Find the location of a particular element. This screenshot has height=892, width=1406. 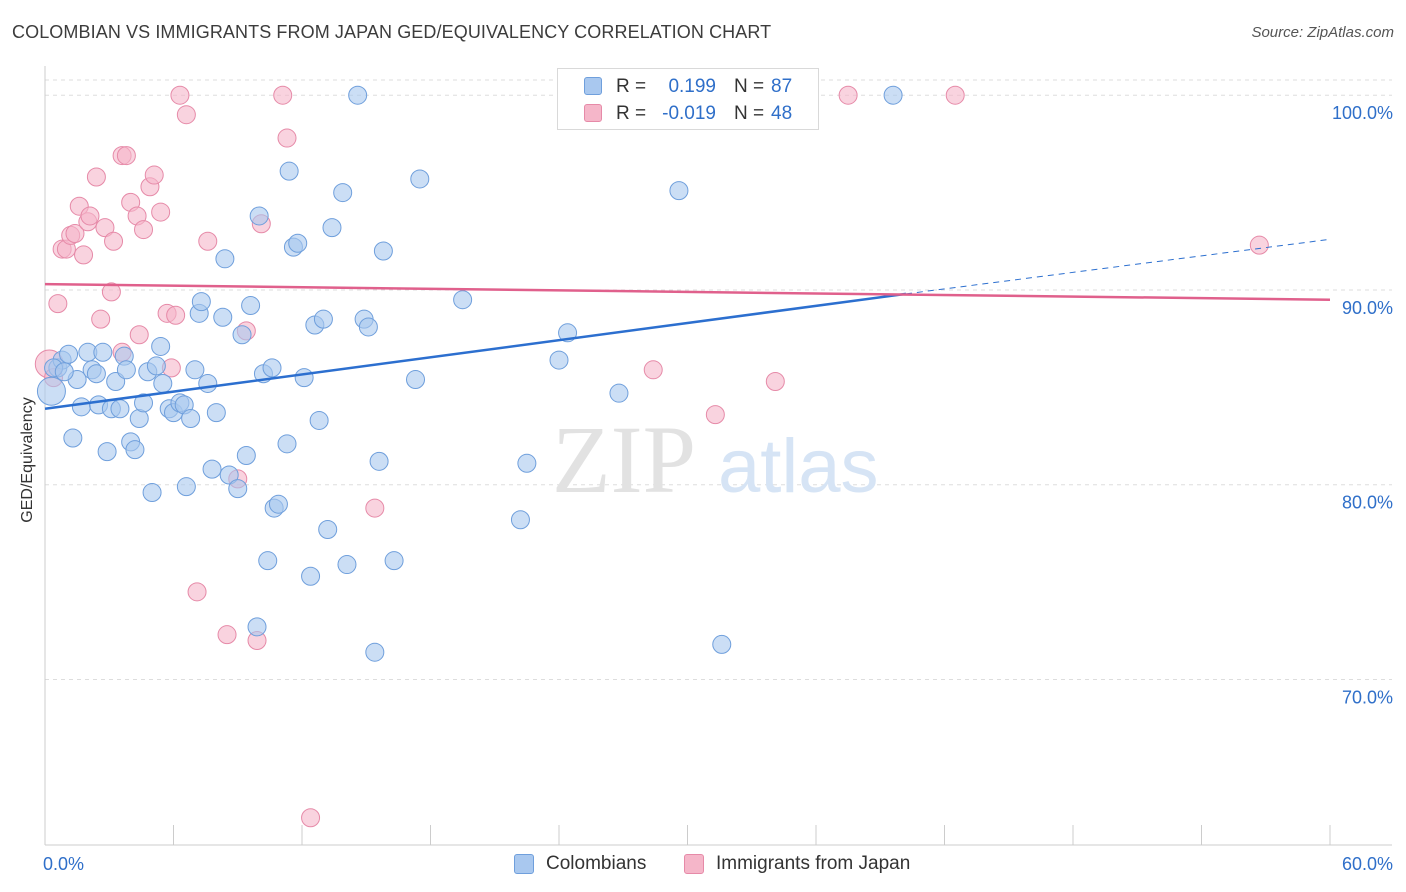

legend-label: Colombians is located at coordinates (596, 863).